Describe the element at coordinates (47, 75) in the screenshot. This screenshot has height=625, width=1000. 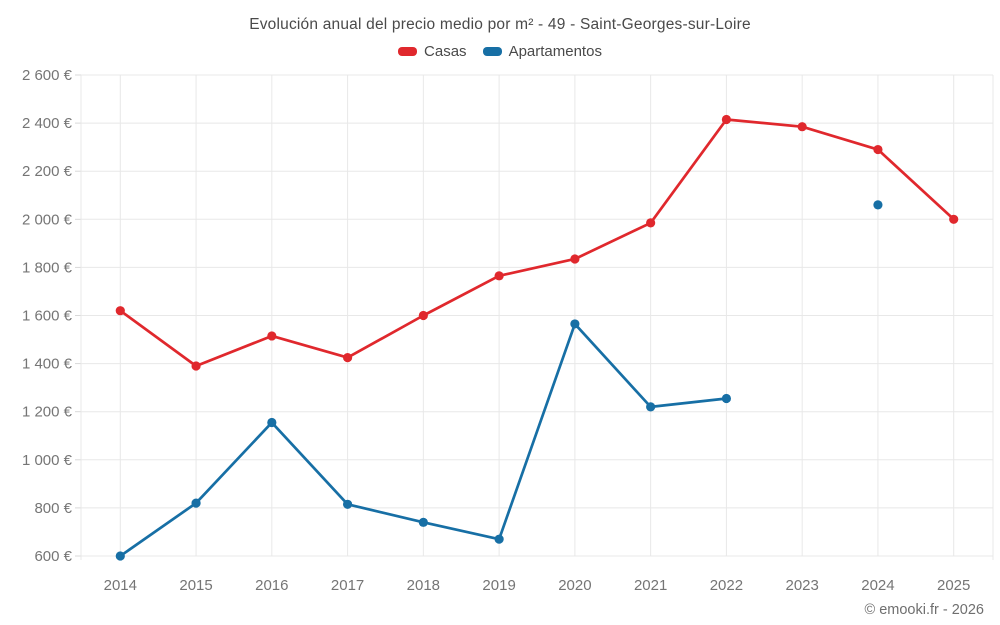
I see `y-tick-label: 2 600 €` at that location.